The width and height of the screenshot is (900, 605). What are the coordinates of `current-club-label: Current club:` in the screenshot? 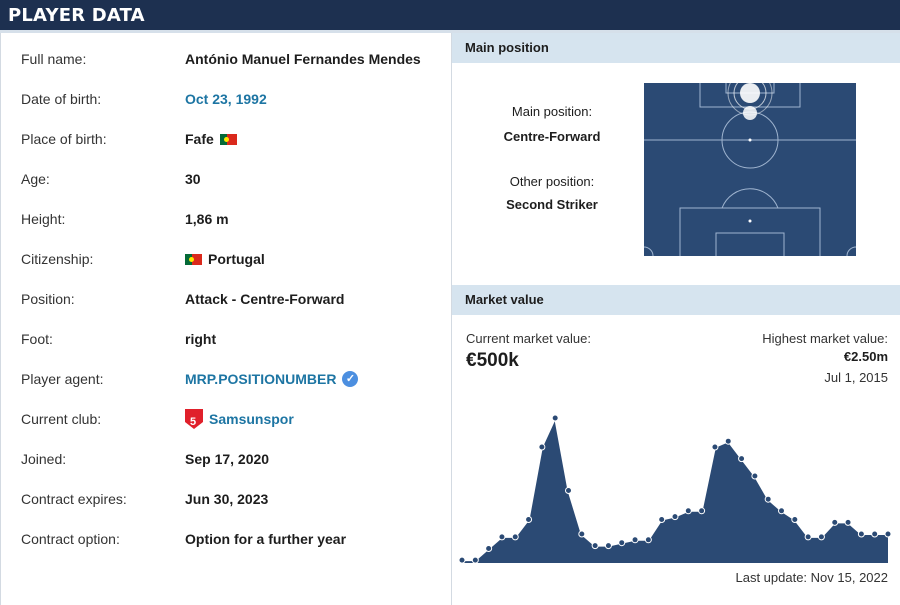 It's located at (61, 419).